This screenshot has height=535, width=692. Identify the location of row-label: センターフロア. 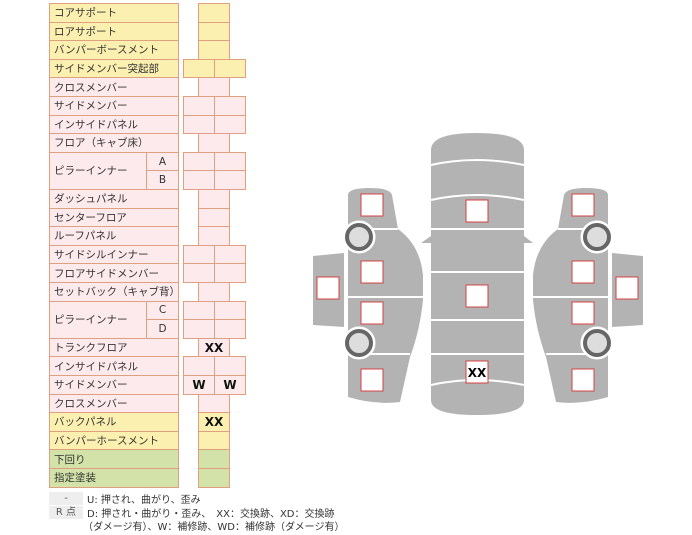
(114, 217).